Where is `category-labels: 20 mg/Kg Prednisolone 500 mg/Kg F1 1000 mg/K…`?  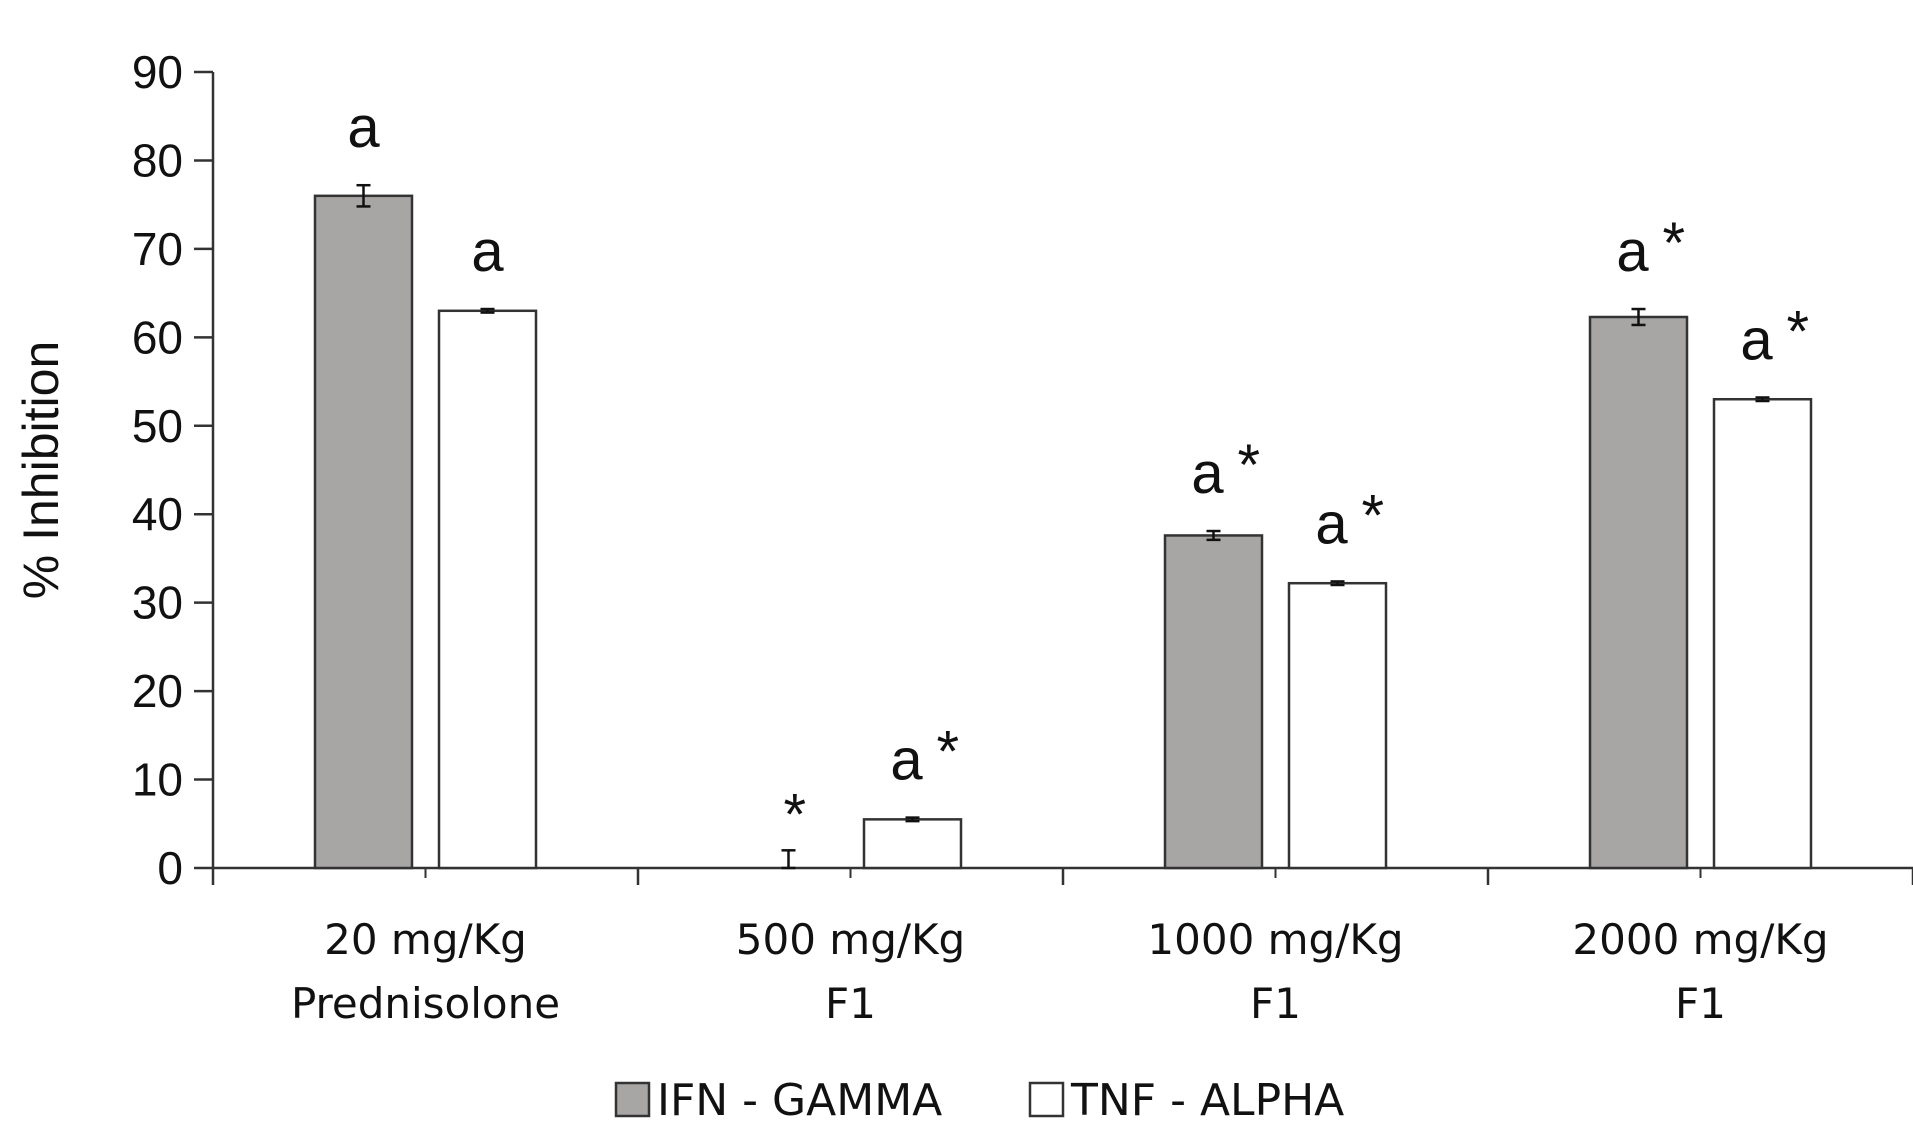
category-labels: 20 mg/Kg Prednisolone 500 mg/Kg F1 1000 mg/K… is located at coordinates (1060, 971).